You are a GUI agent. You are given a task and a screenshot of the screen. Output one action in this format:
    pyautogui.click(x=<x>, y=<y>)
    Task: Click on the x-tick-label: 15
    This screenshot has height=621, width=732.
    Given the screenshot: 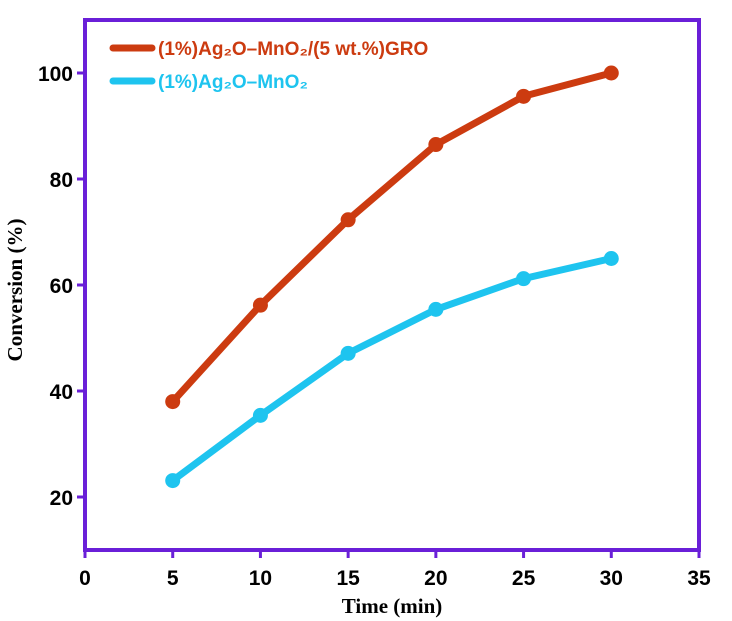 What is the action you would take?
    pyautogui.click(x=348, y=578)
    